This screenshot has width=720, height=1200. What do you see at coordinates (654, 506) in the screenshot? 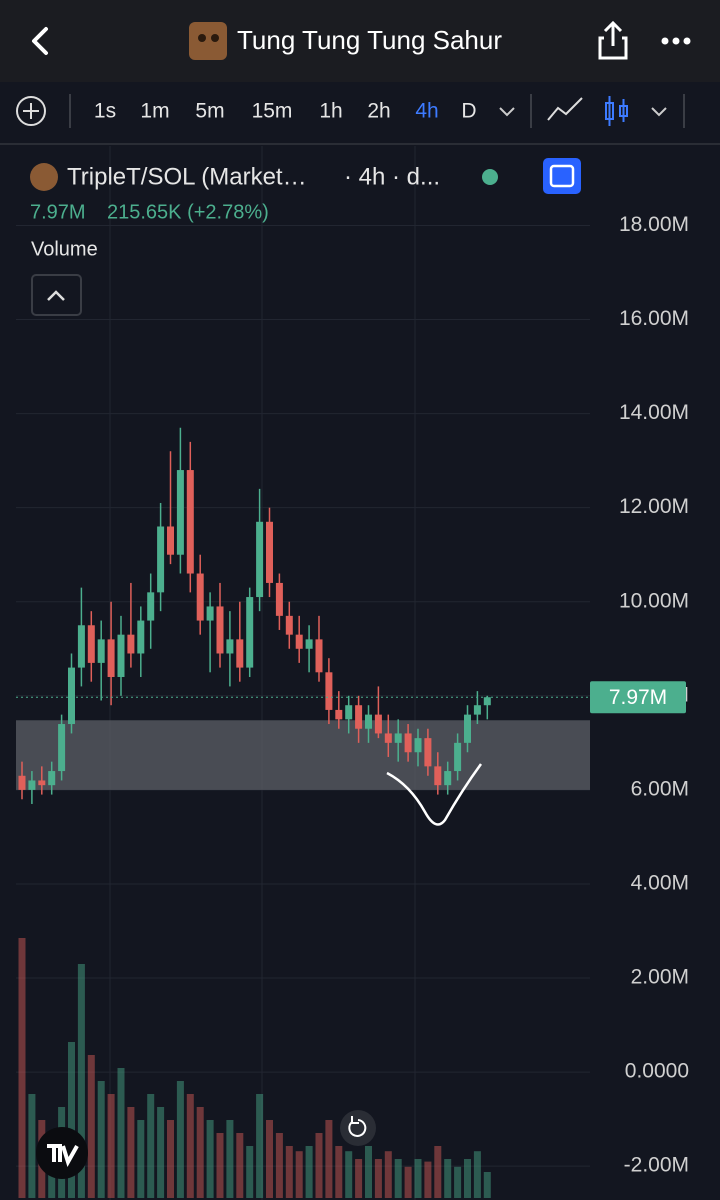
I see `y-tick-label: 12.00M` at bounding box center [654, 506].